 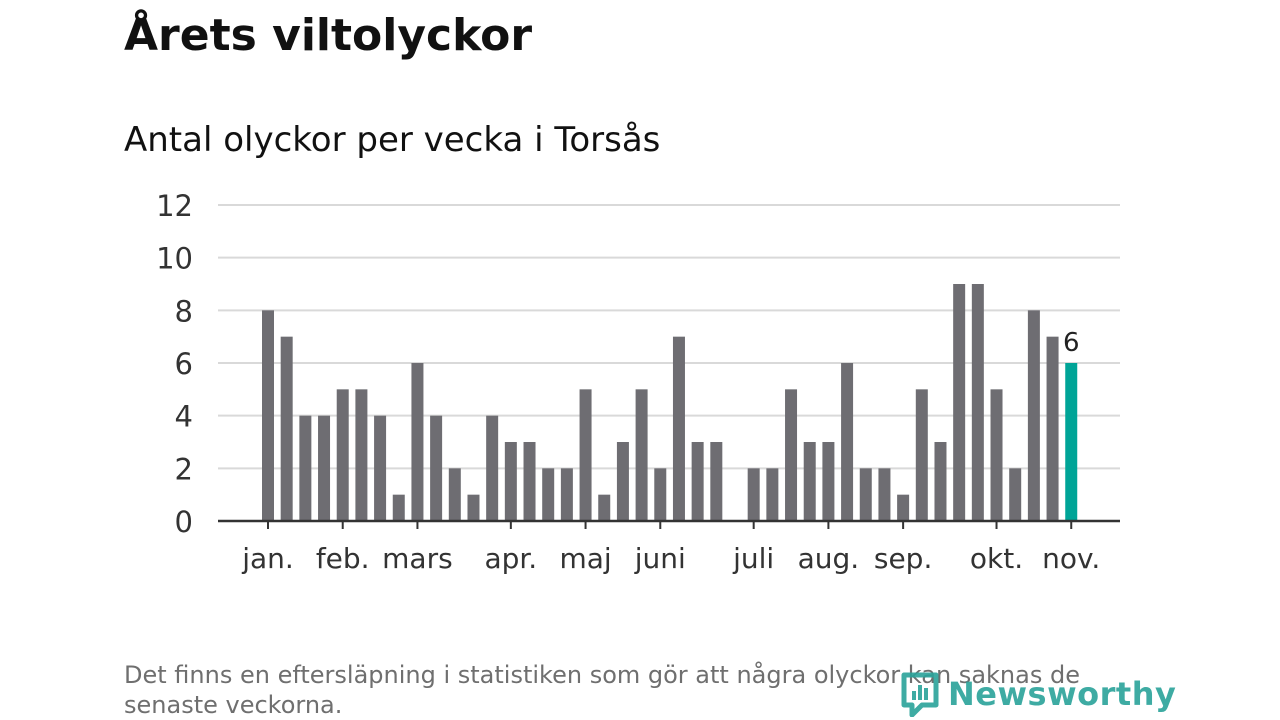 I want to click on chart-title: Årets viltolyckor, so click(x=328, y=35).